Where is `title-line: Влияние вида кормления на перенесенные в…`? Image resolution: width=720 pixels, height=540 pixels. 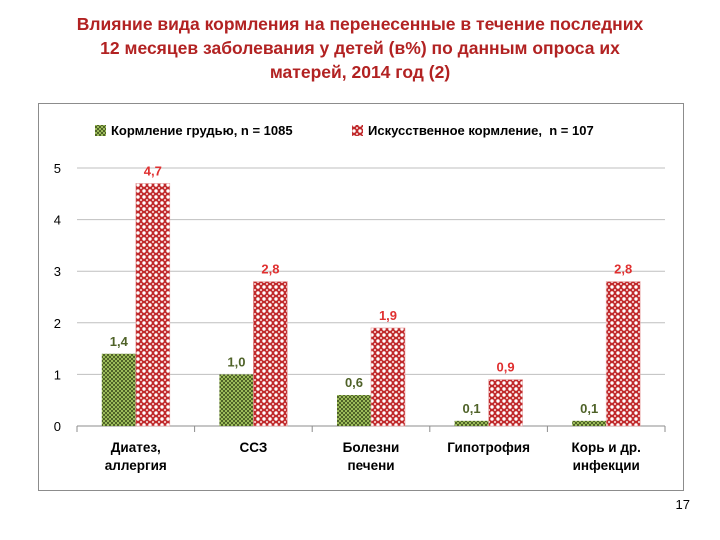 title-line: Влияние вида кормления на перенесенные в… is located at coordinates (360, 24).